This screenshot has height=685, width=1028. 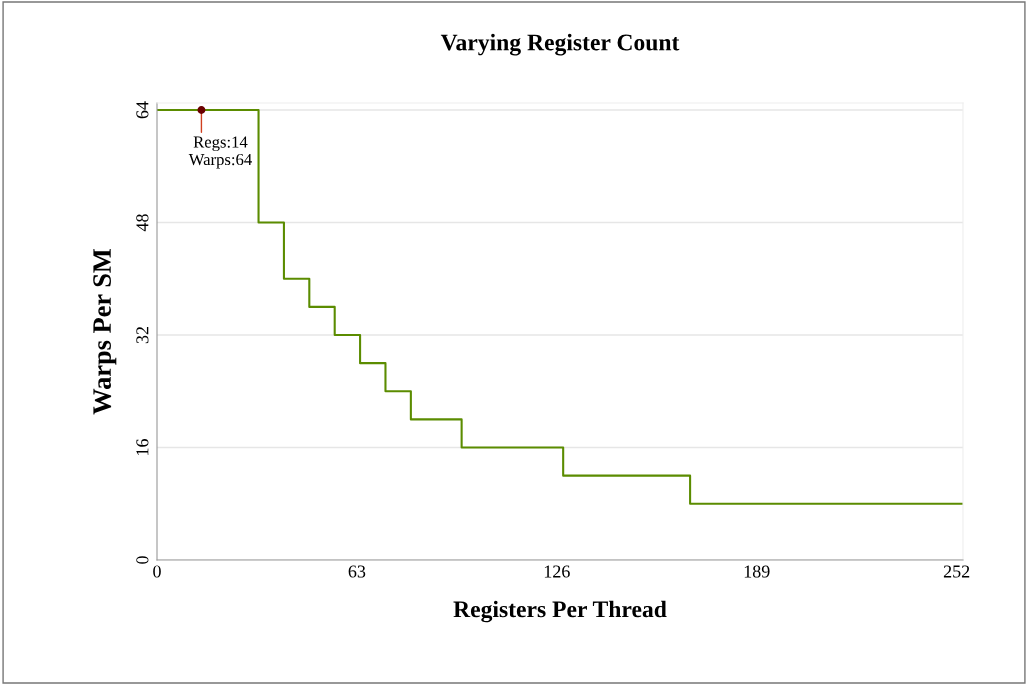 What do you see at coordinates (142, 223) in the screenshot?
I see `y-tick-label: 48` at bounding box center [142, 223].